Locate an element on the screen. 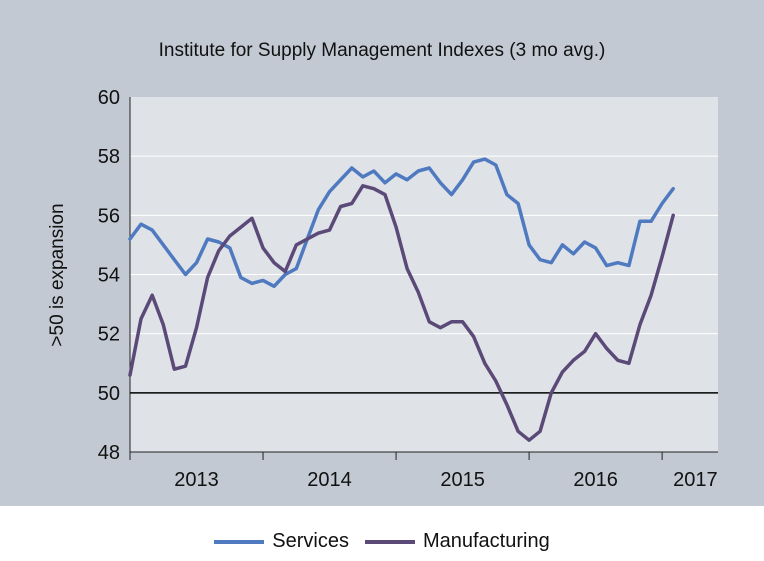  x-tick-label: 2017 is located at coordinates (695, 480).